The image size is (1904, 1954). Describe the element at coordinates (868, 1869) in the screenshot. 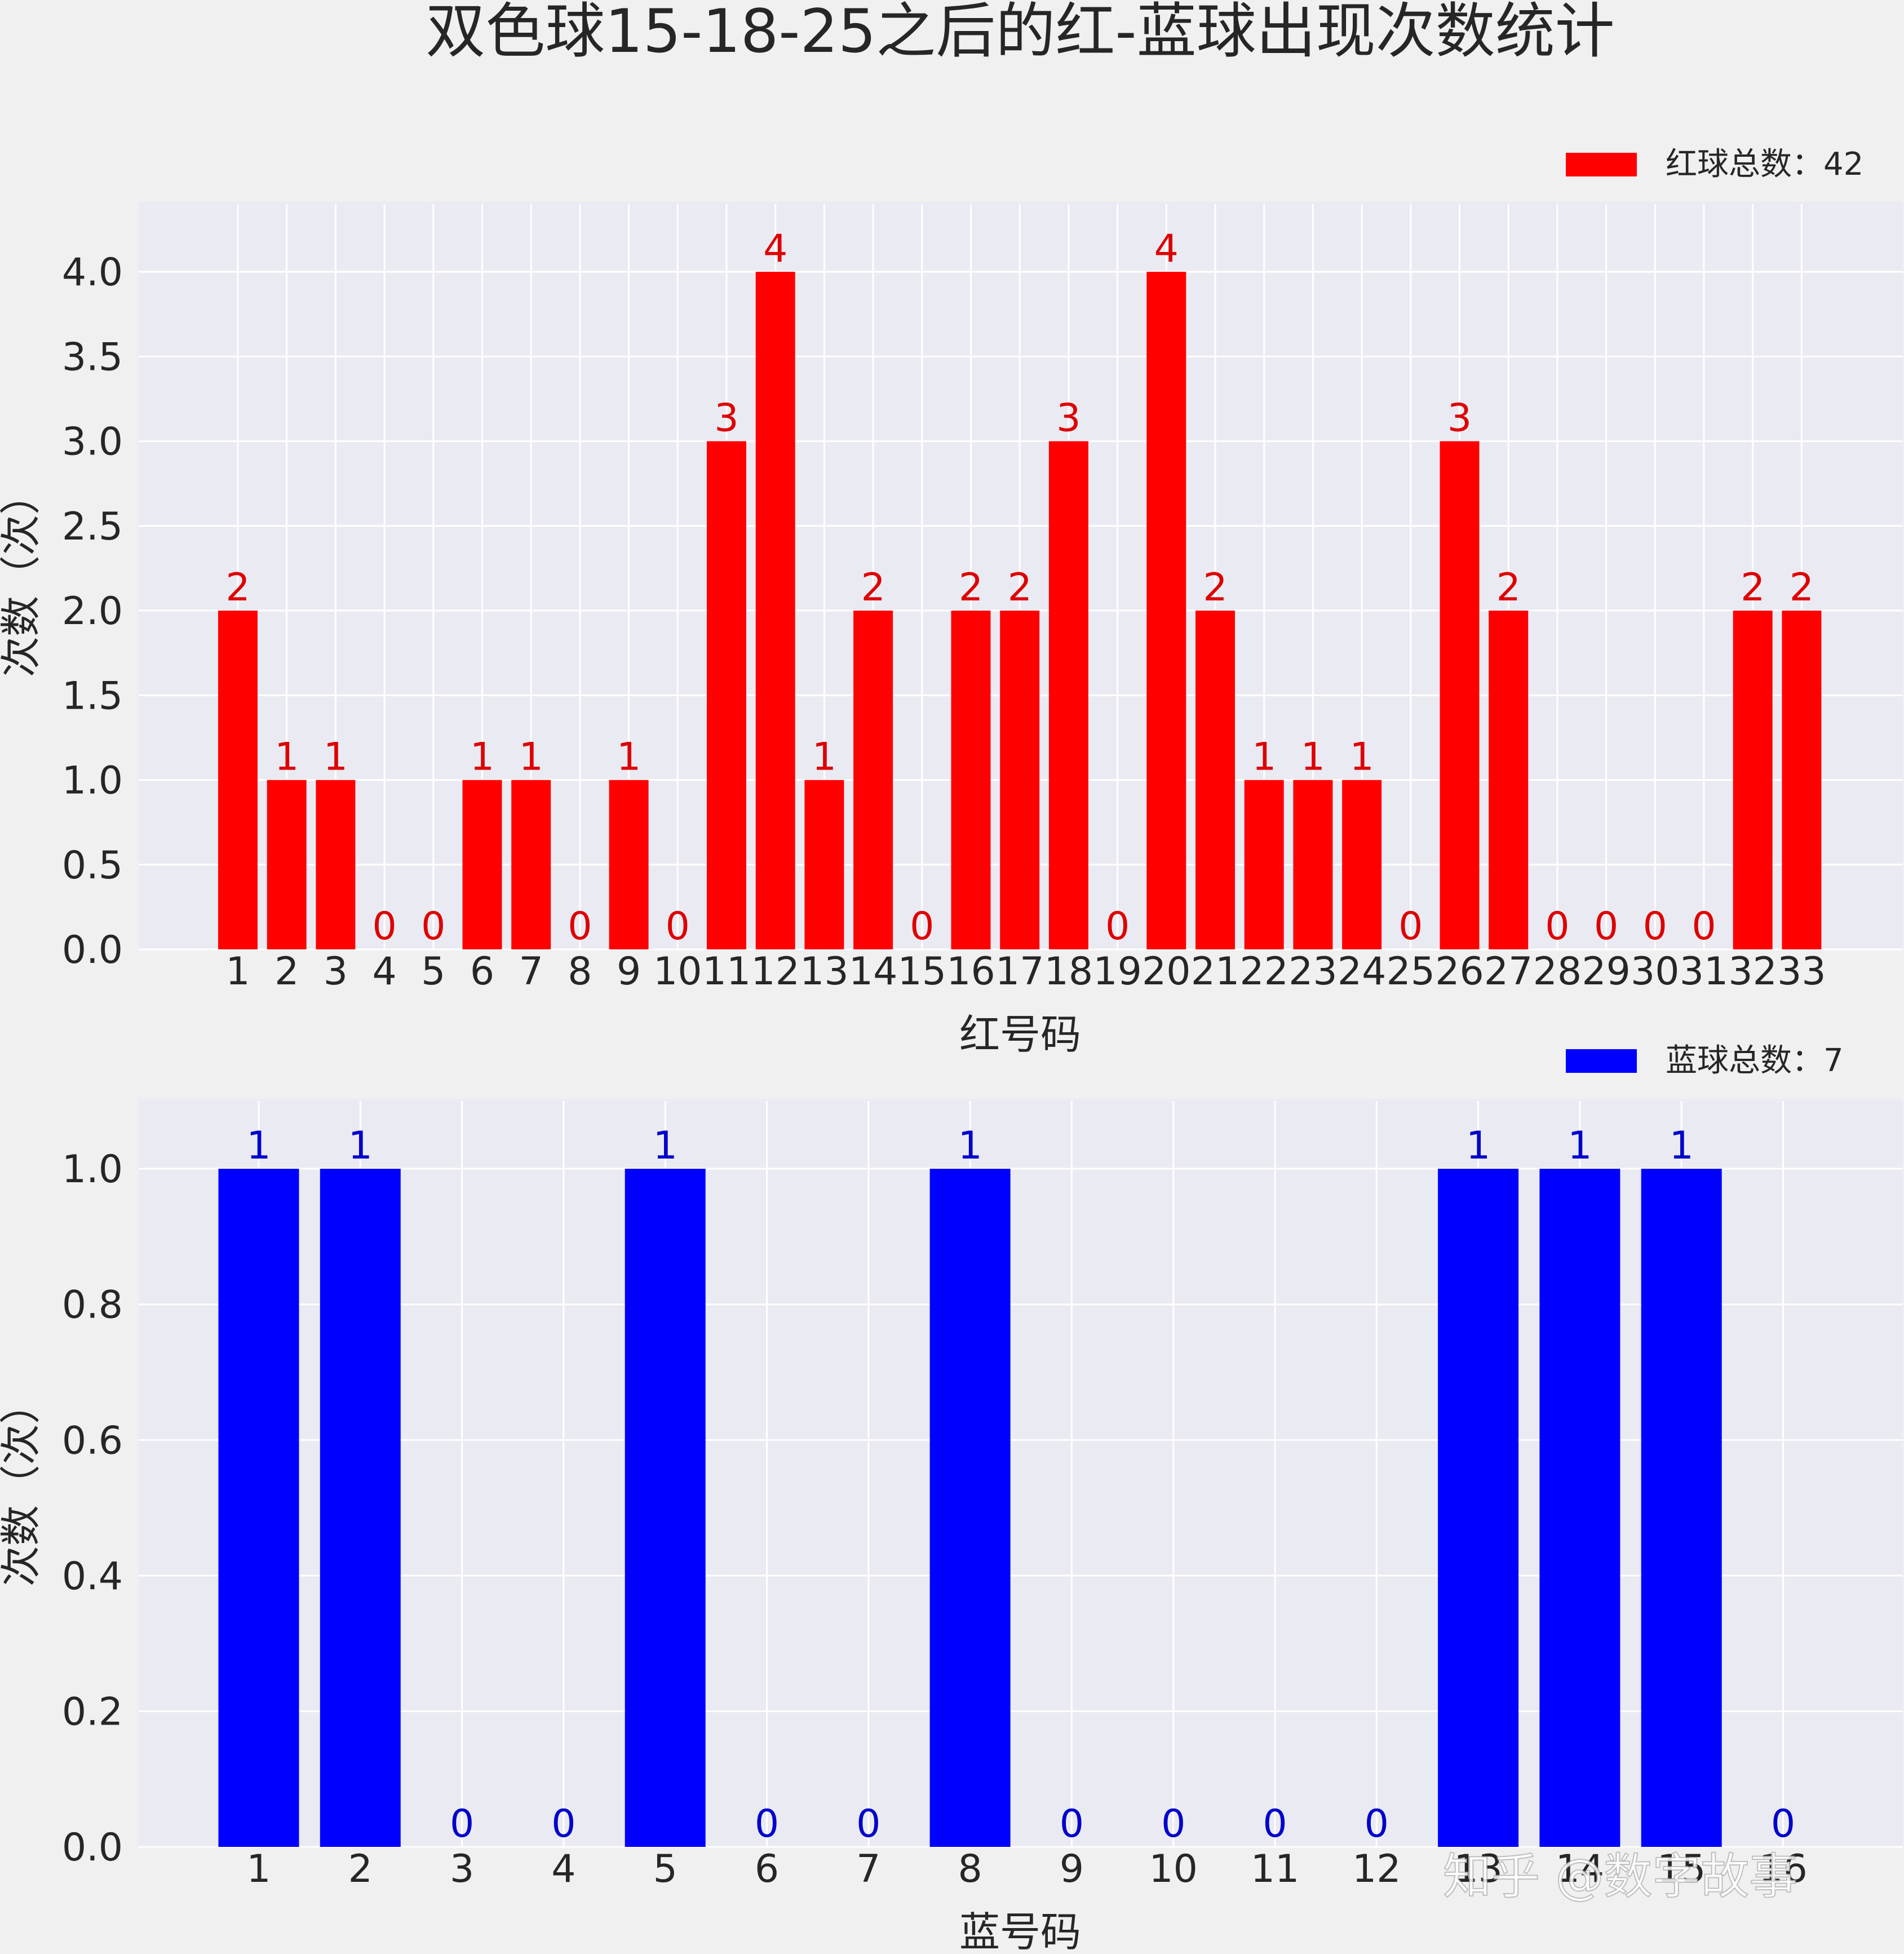

I see `blue-x-tick-label: 7` at that location.